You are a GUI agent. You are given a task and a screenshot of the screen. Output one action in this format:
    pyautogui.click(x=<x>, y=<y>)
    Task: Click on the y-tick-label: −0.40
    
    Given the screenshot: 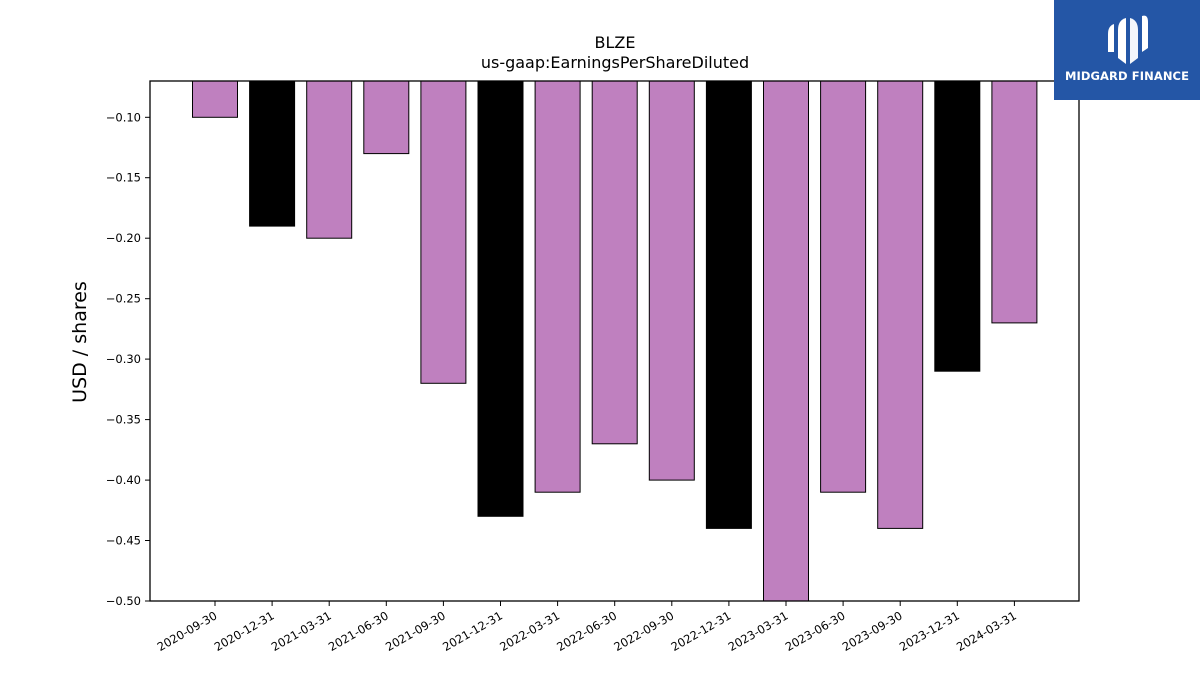 What is the action you would take?
    pyautogui.click(x=123, y=480)
    